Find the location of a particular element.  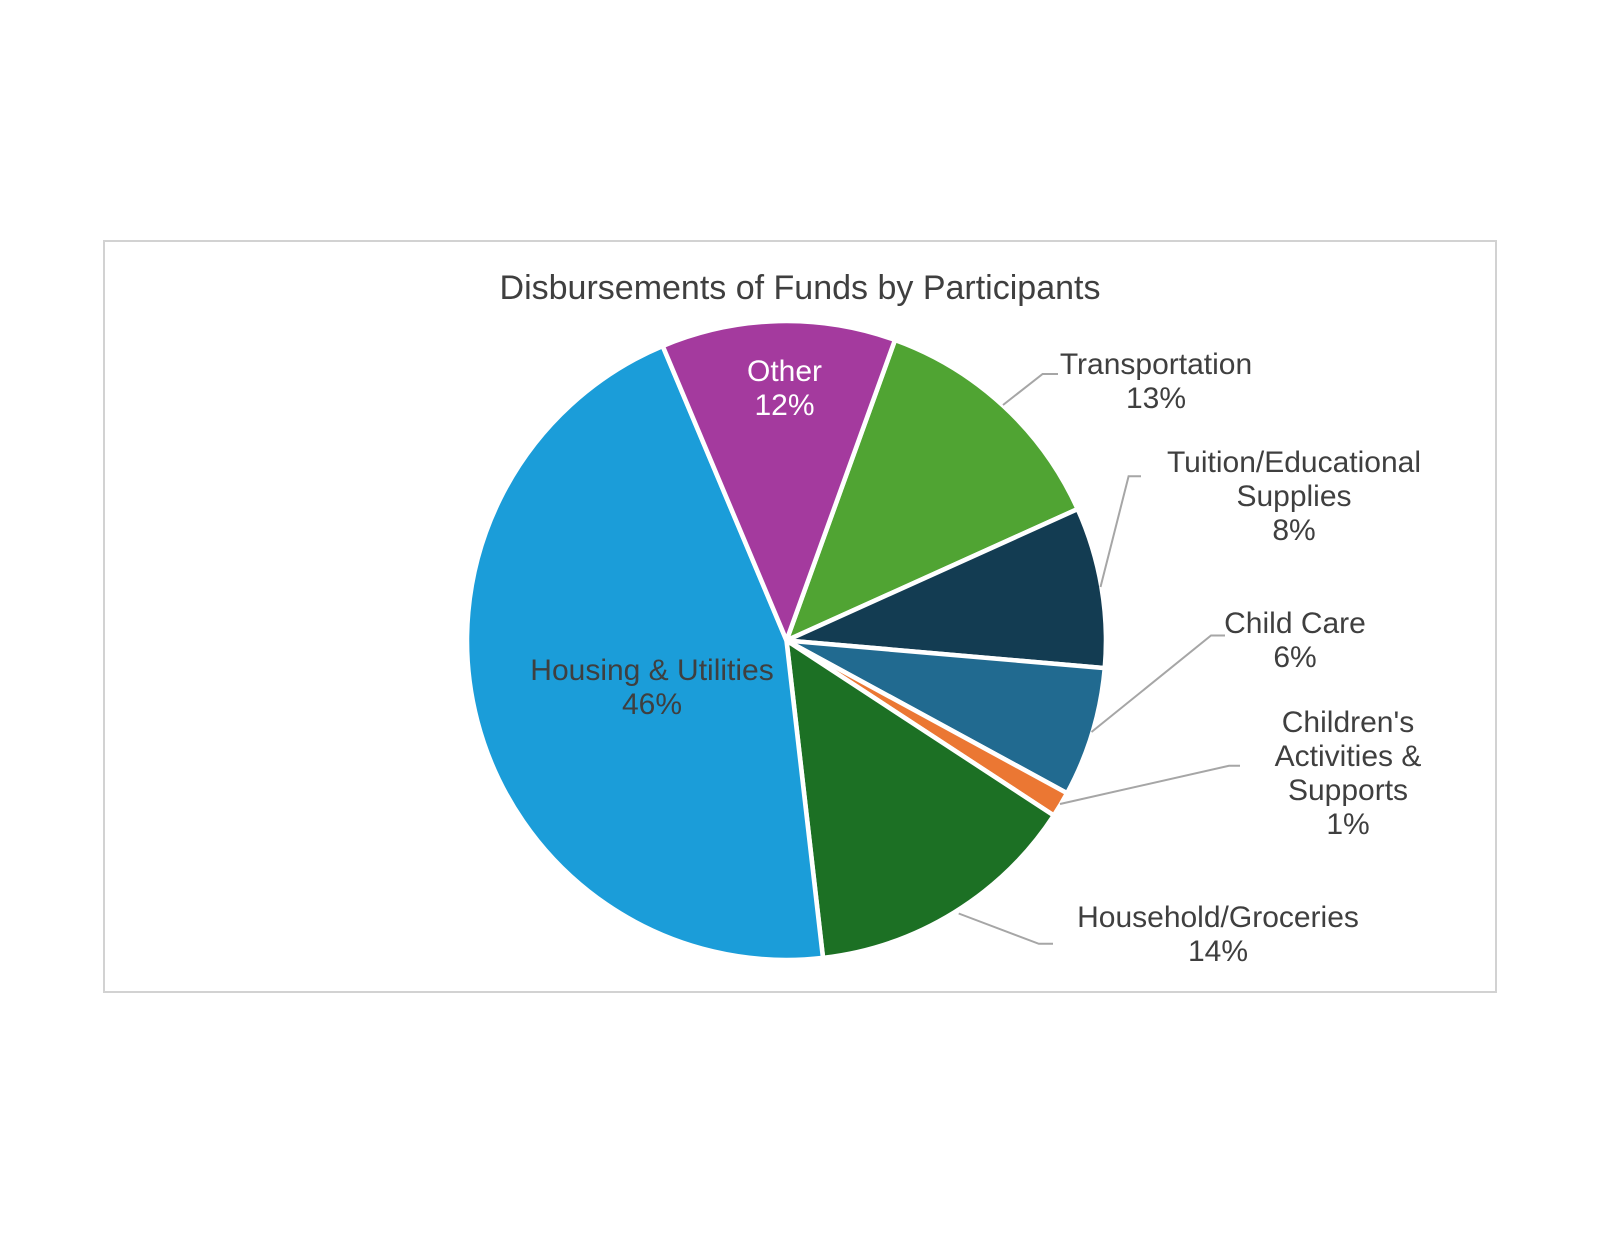

slice-label-line: 13% is located at coordinates (1156, 398).